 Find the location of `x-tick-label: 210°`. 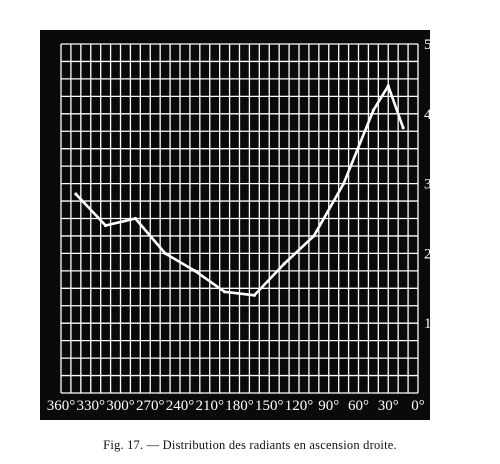

x-tick-label: 210° is located at coordinates (210, 406).